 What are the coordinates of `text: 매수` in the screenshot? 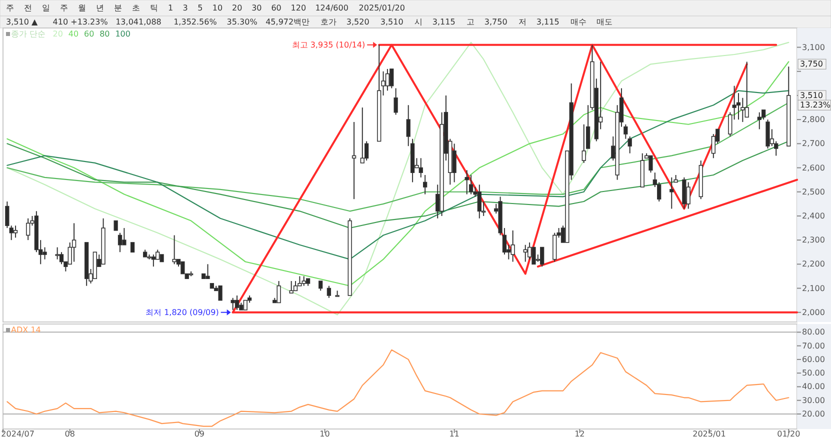 It's located at (578, 22).